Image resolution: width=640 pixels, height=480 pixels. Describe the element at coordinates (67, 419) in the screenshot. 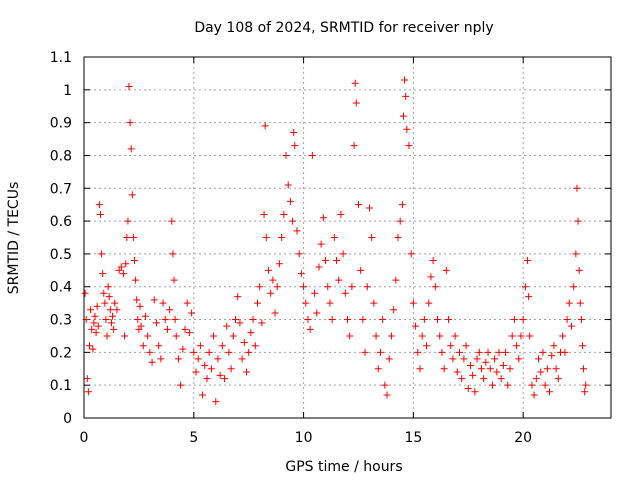

I see `y-tick-label: 0` at that location.